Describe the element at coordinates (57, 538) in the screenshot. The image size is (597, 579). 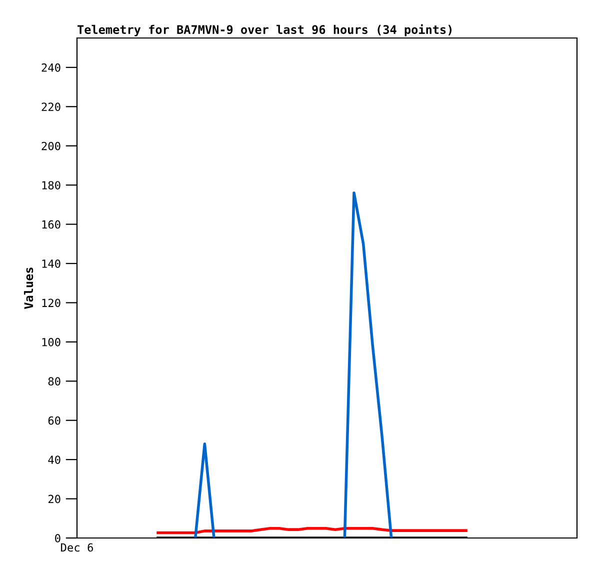
I see `y-tick-label: 0` at that location.